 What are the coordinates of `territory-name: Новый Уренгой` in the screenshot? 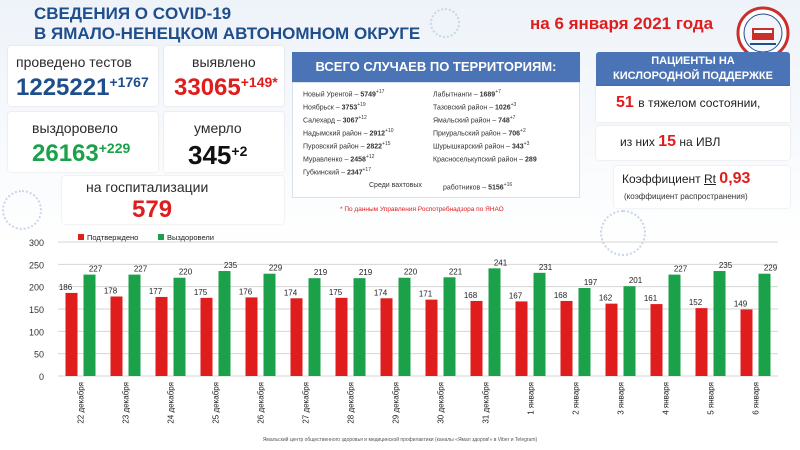 It's located at (328, 95).